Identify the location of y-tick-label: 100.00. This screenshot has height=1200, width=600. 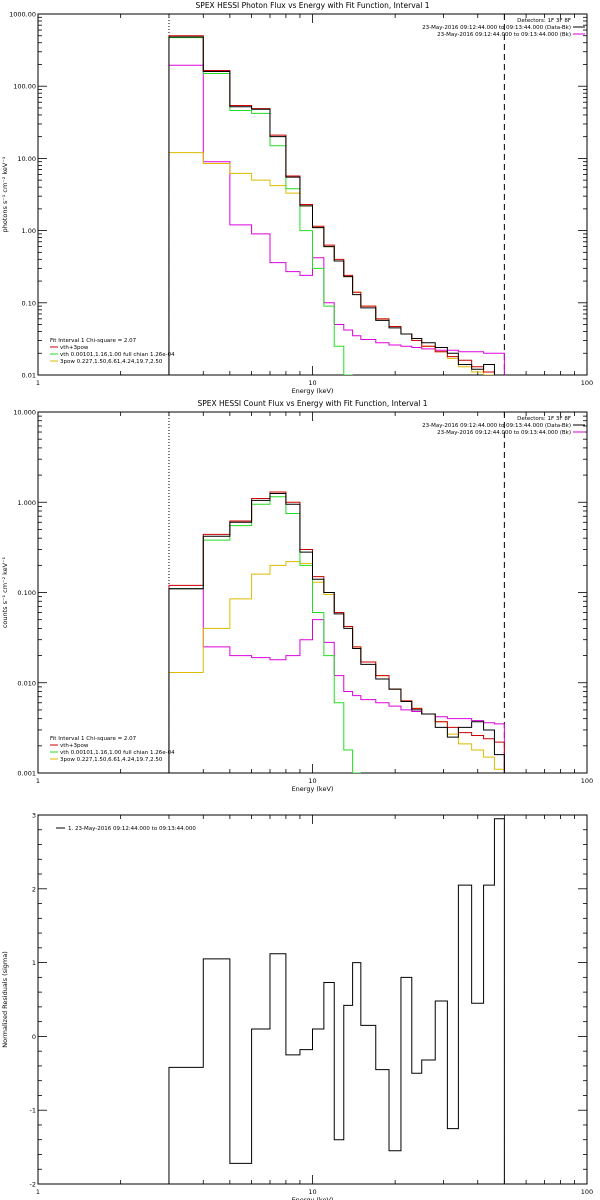
(24, 87).